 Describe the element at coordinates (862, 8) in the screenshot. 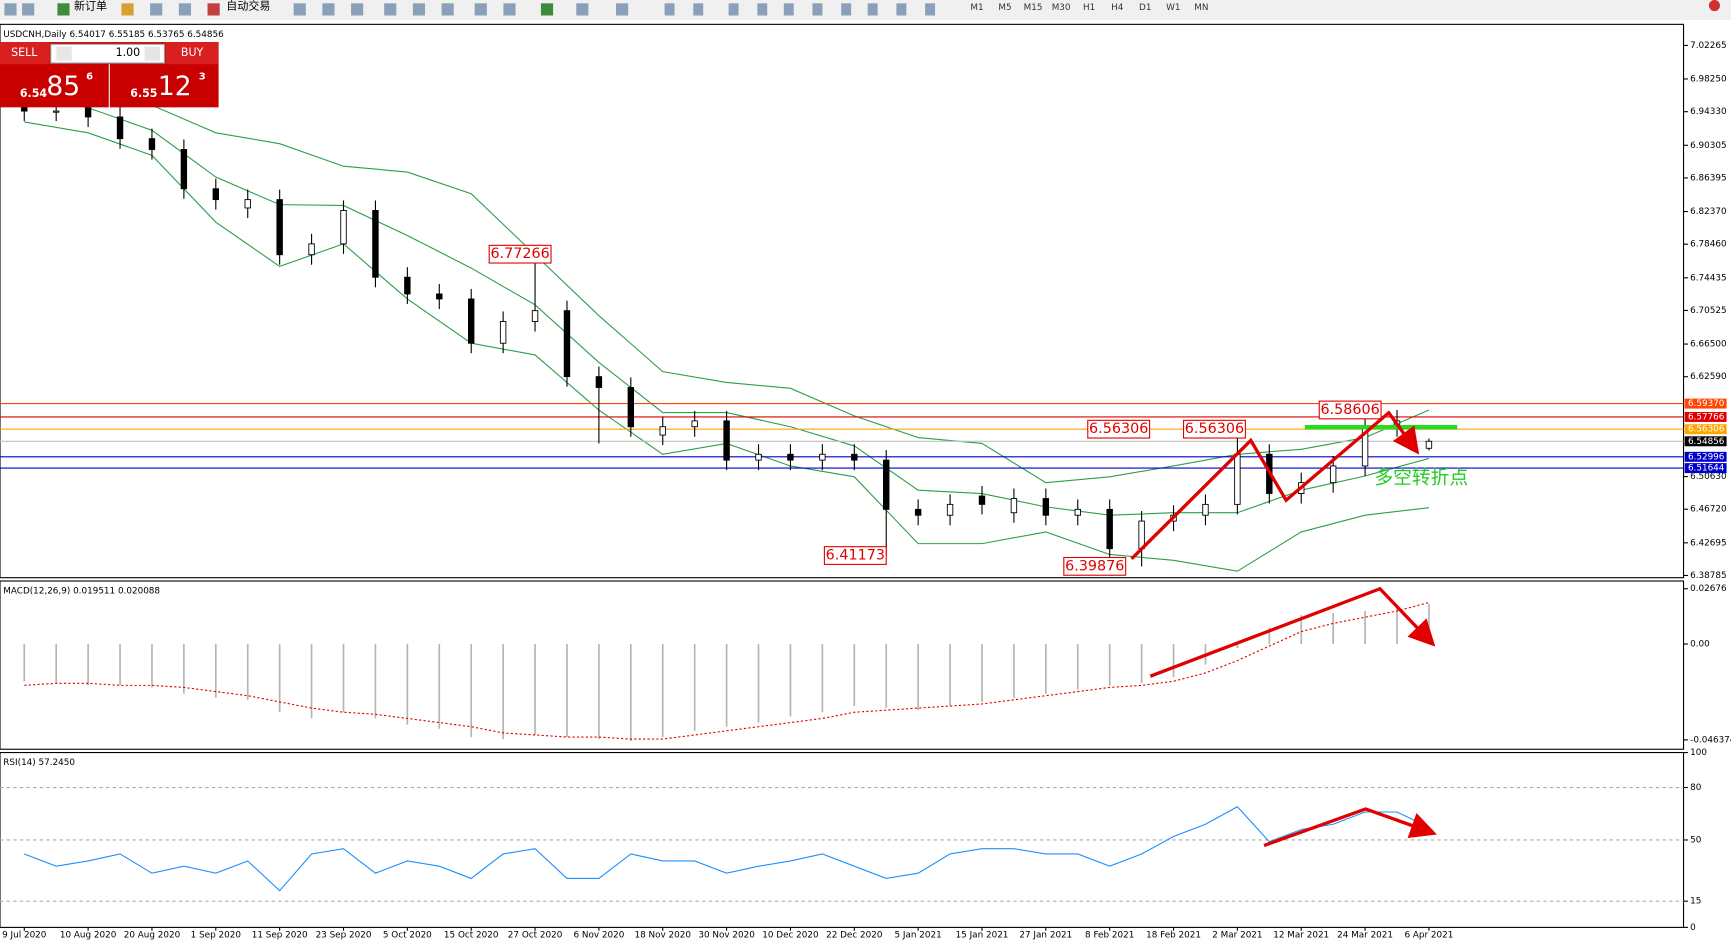

I see `toolbar-icons` at that location.